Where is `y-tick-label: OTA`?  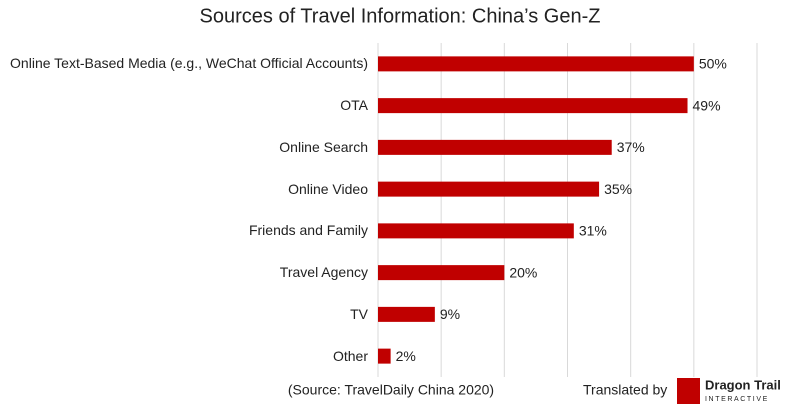 y-tick-label: OTA is located at coordinates (354, 105).